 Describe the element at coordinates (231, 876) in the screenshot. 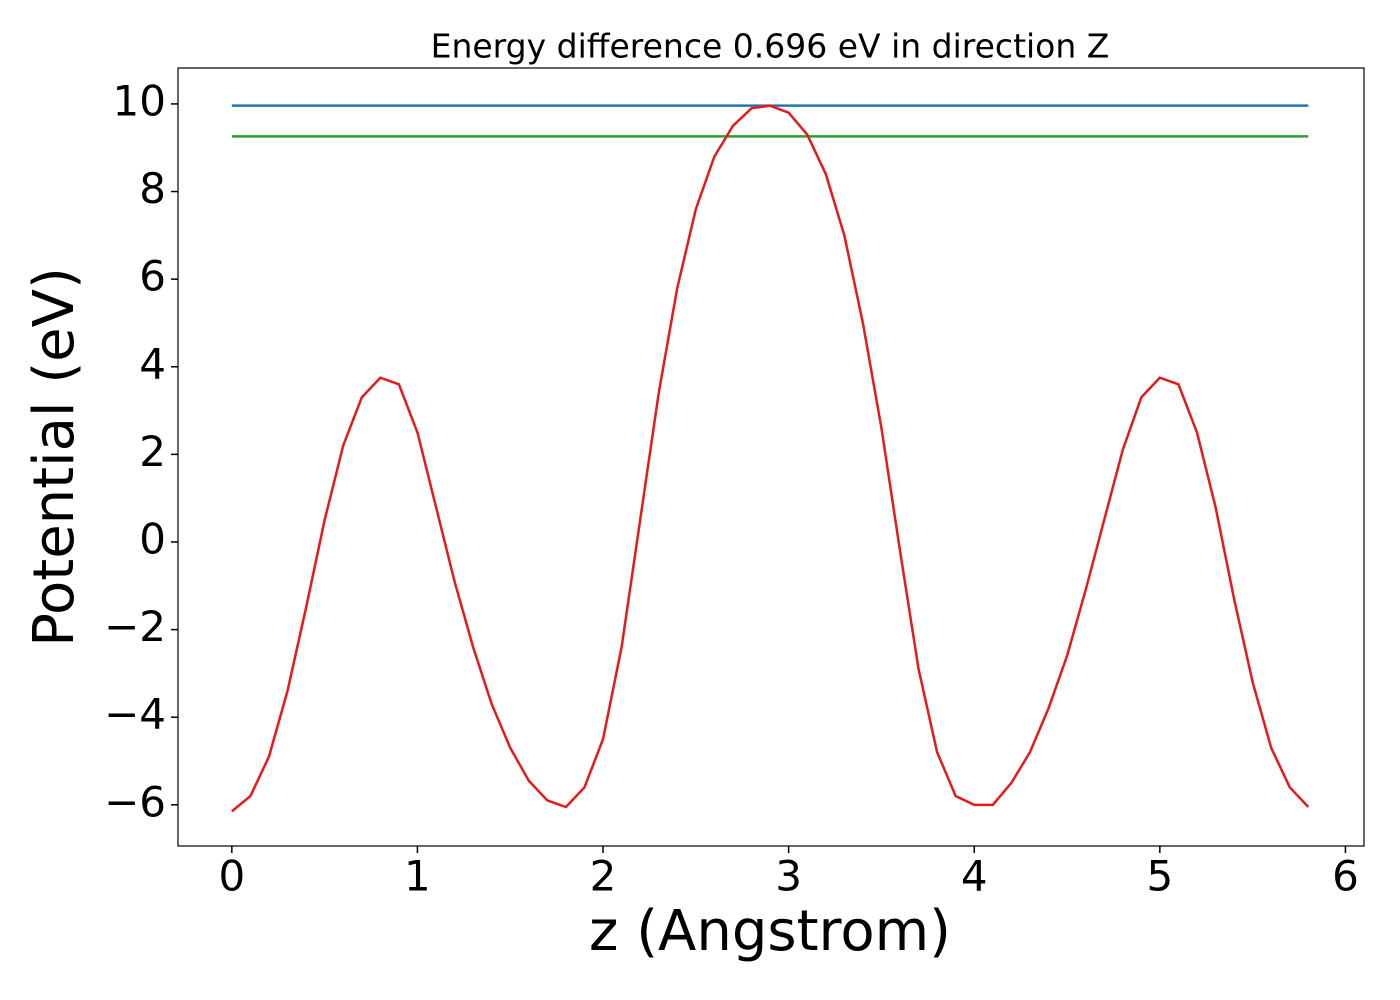

I see `x-tick-label: 0` at that location.